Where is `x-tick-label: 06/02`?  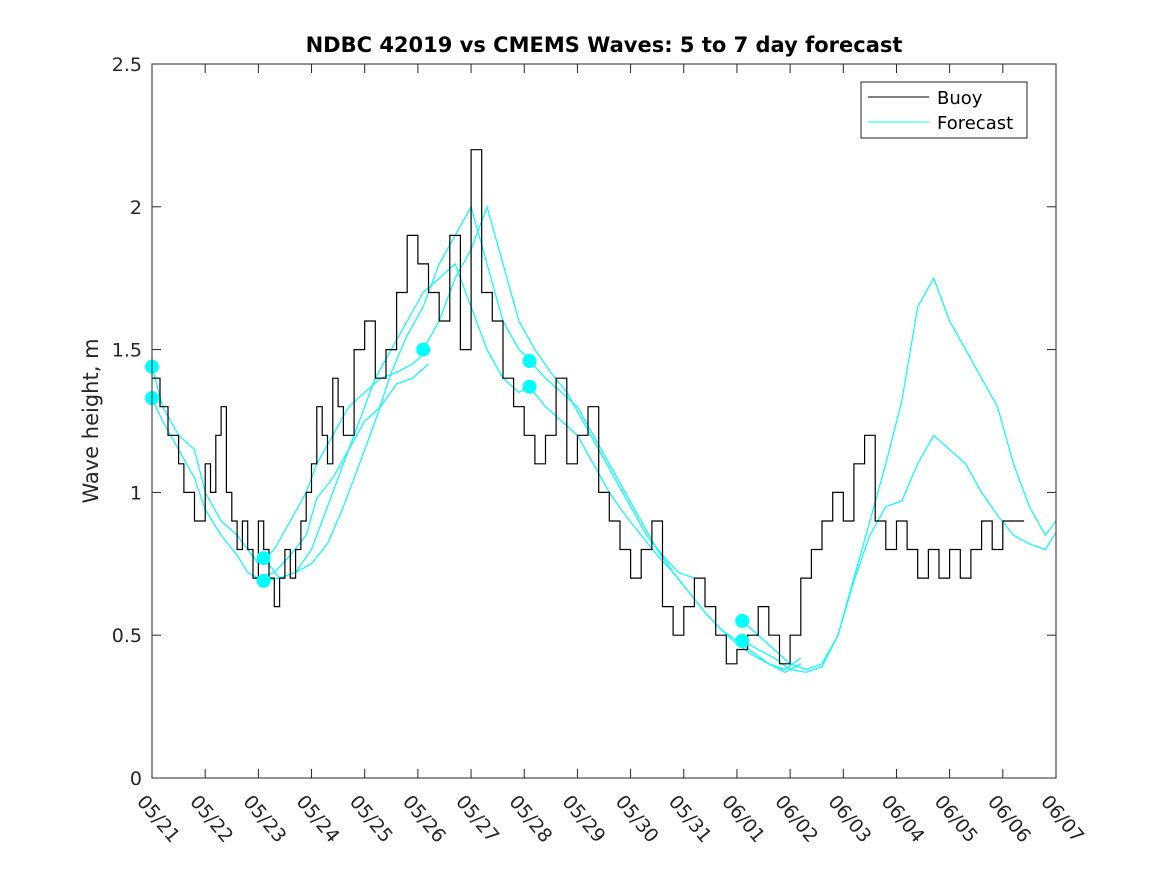 x-tick-label: 06/02 is located at coordinates (796, 819).